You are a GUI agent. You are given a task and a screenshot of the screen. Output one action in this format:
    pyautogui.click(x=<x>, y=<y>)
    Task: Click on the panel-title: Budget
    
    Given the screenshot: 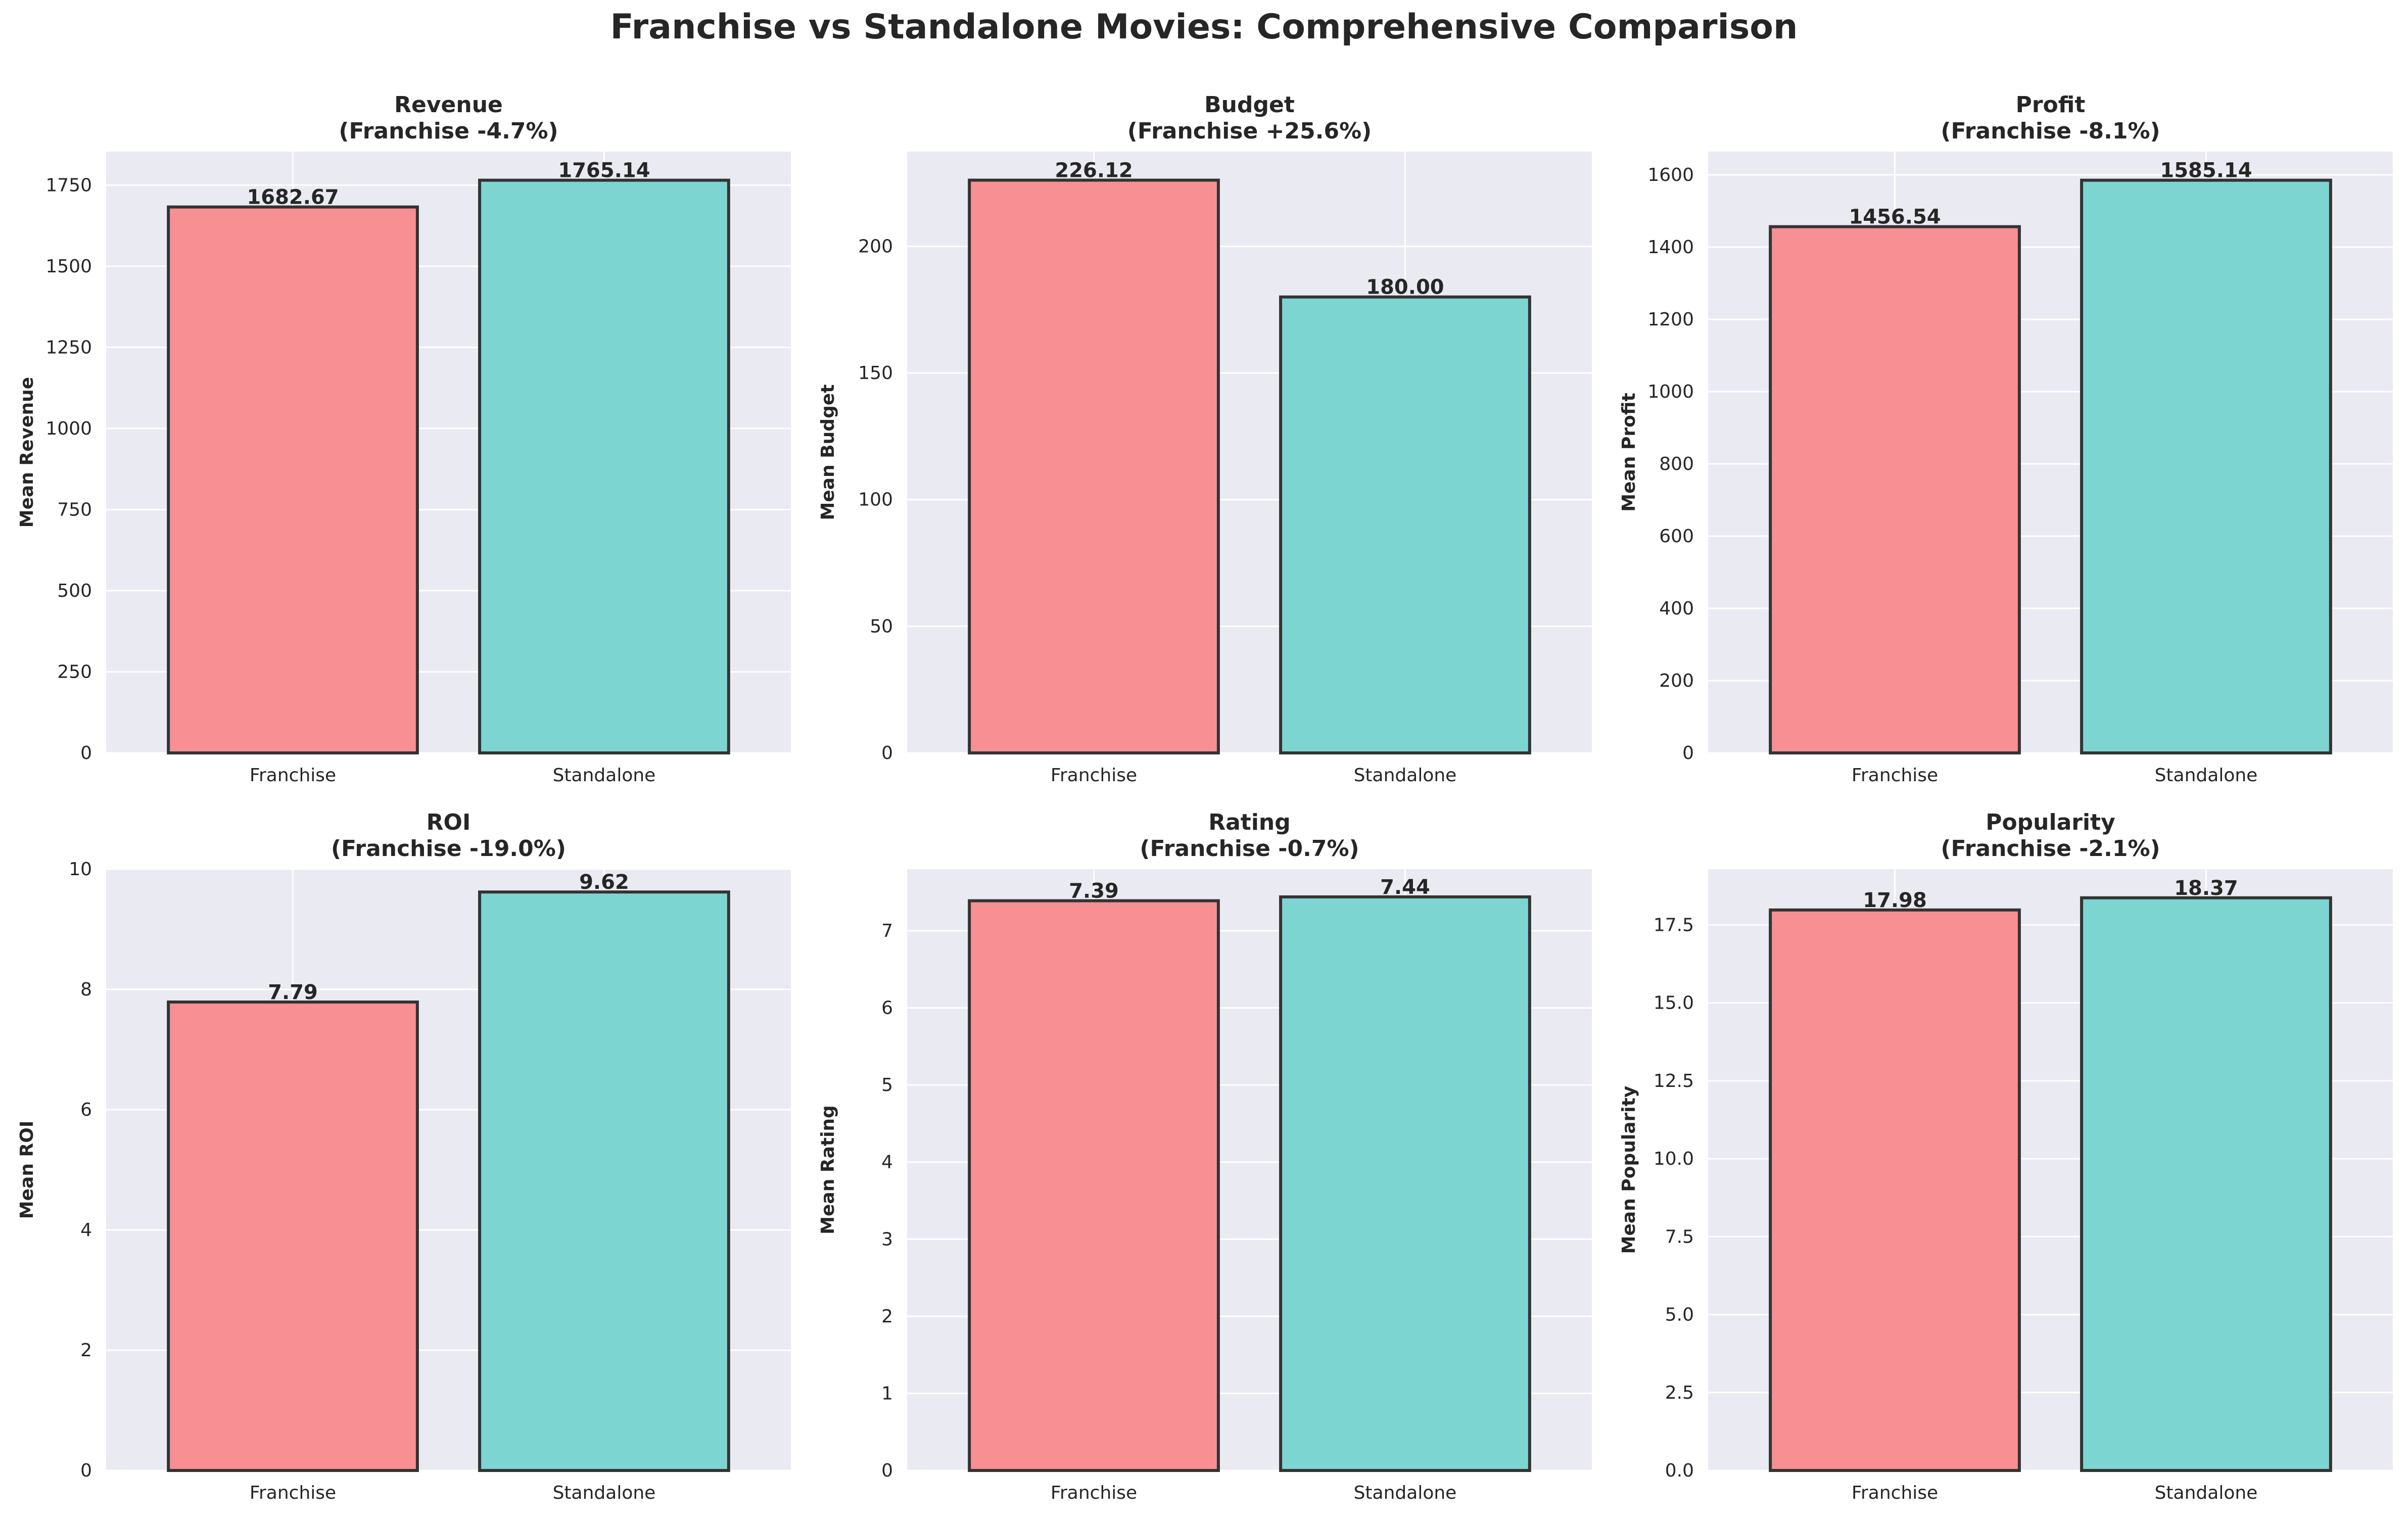 What is the action you would take?
    pyautogui.click(x=1249, y=105)
    